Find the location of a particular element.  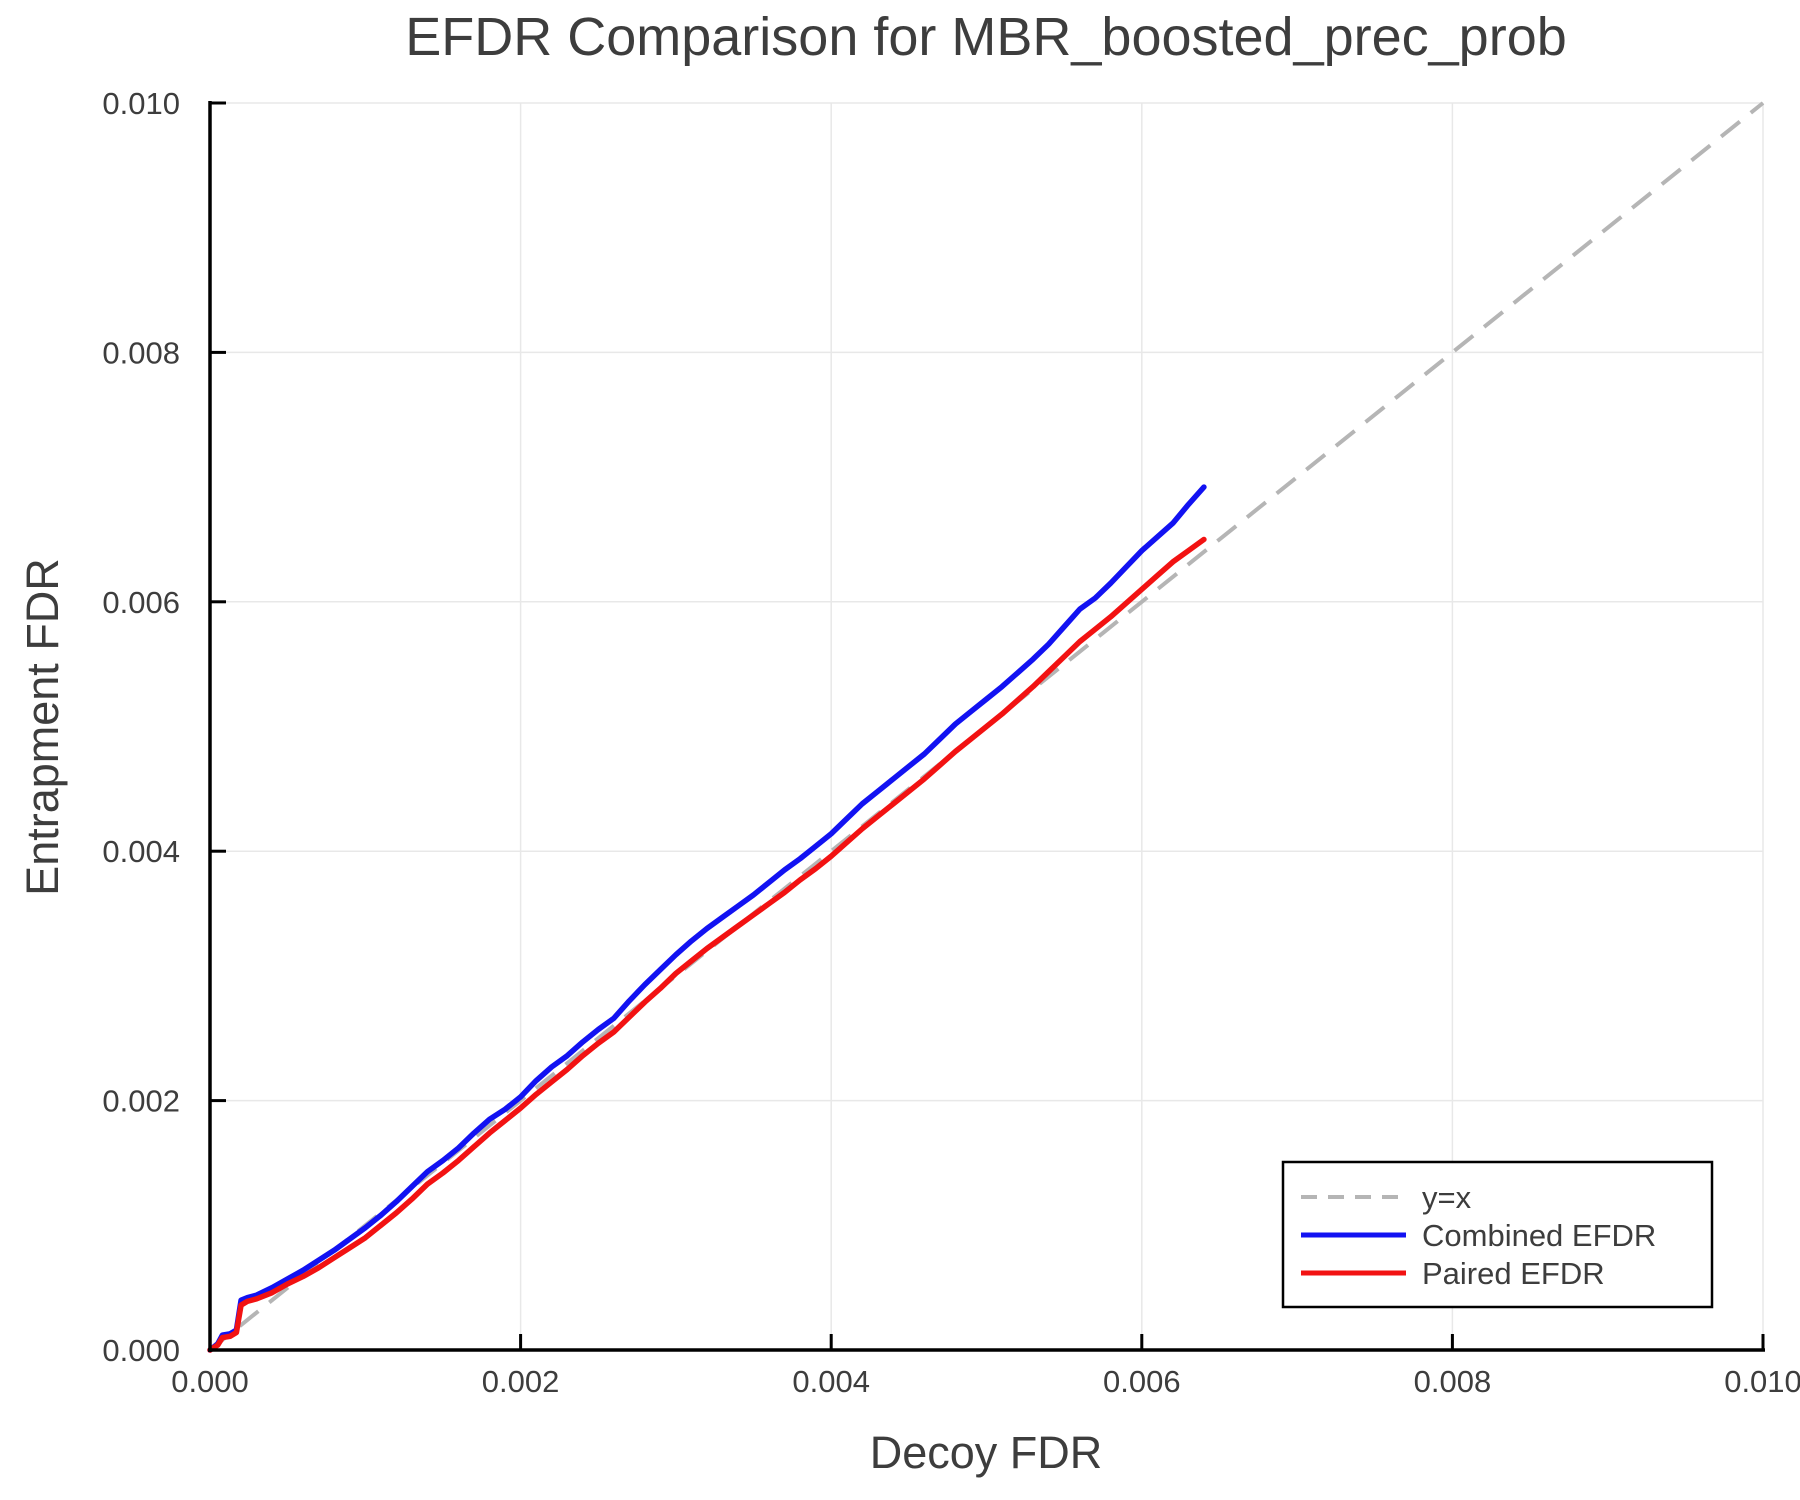

x-tick-label: 0.010 is located at coordinates (1762, 1381).